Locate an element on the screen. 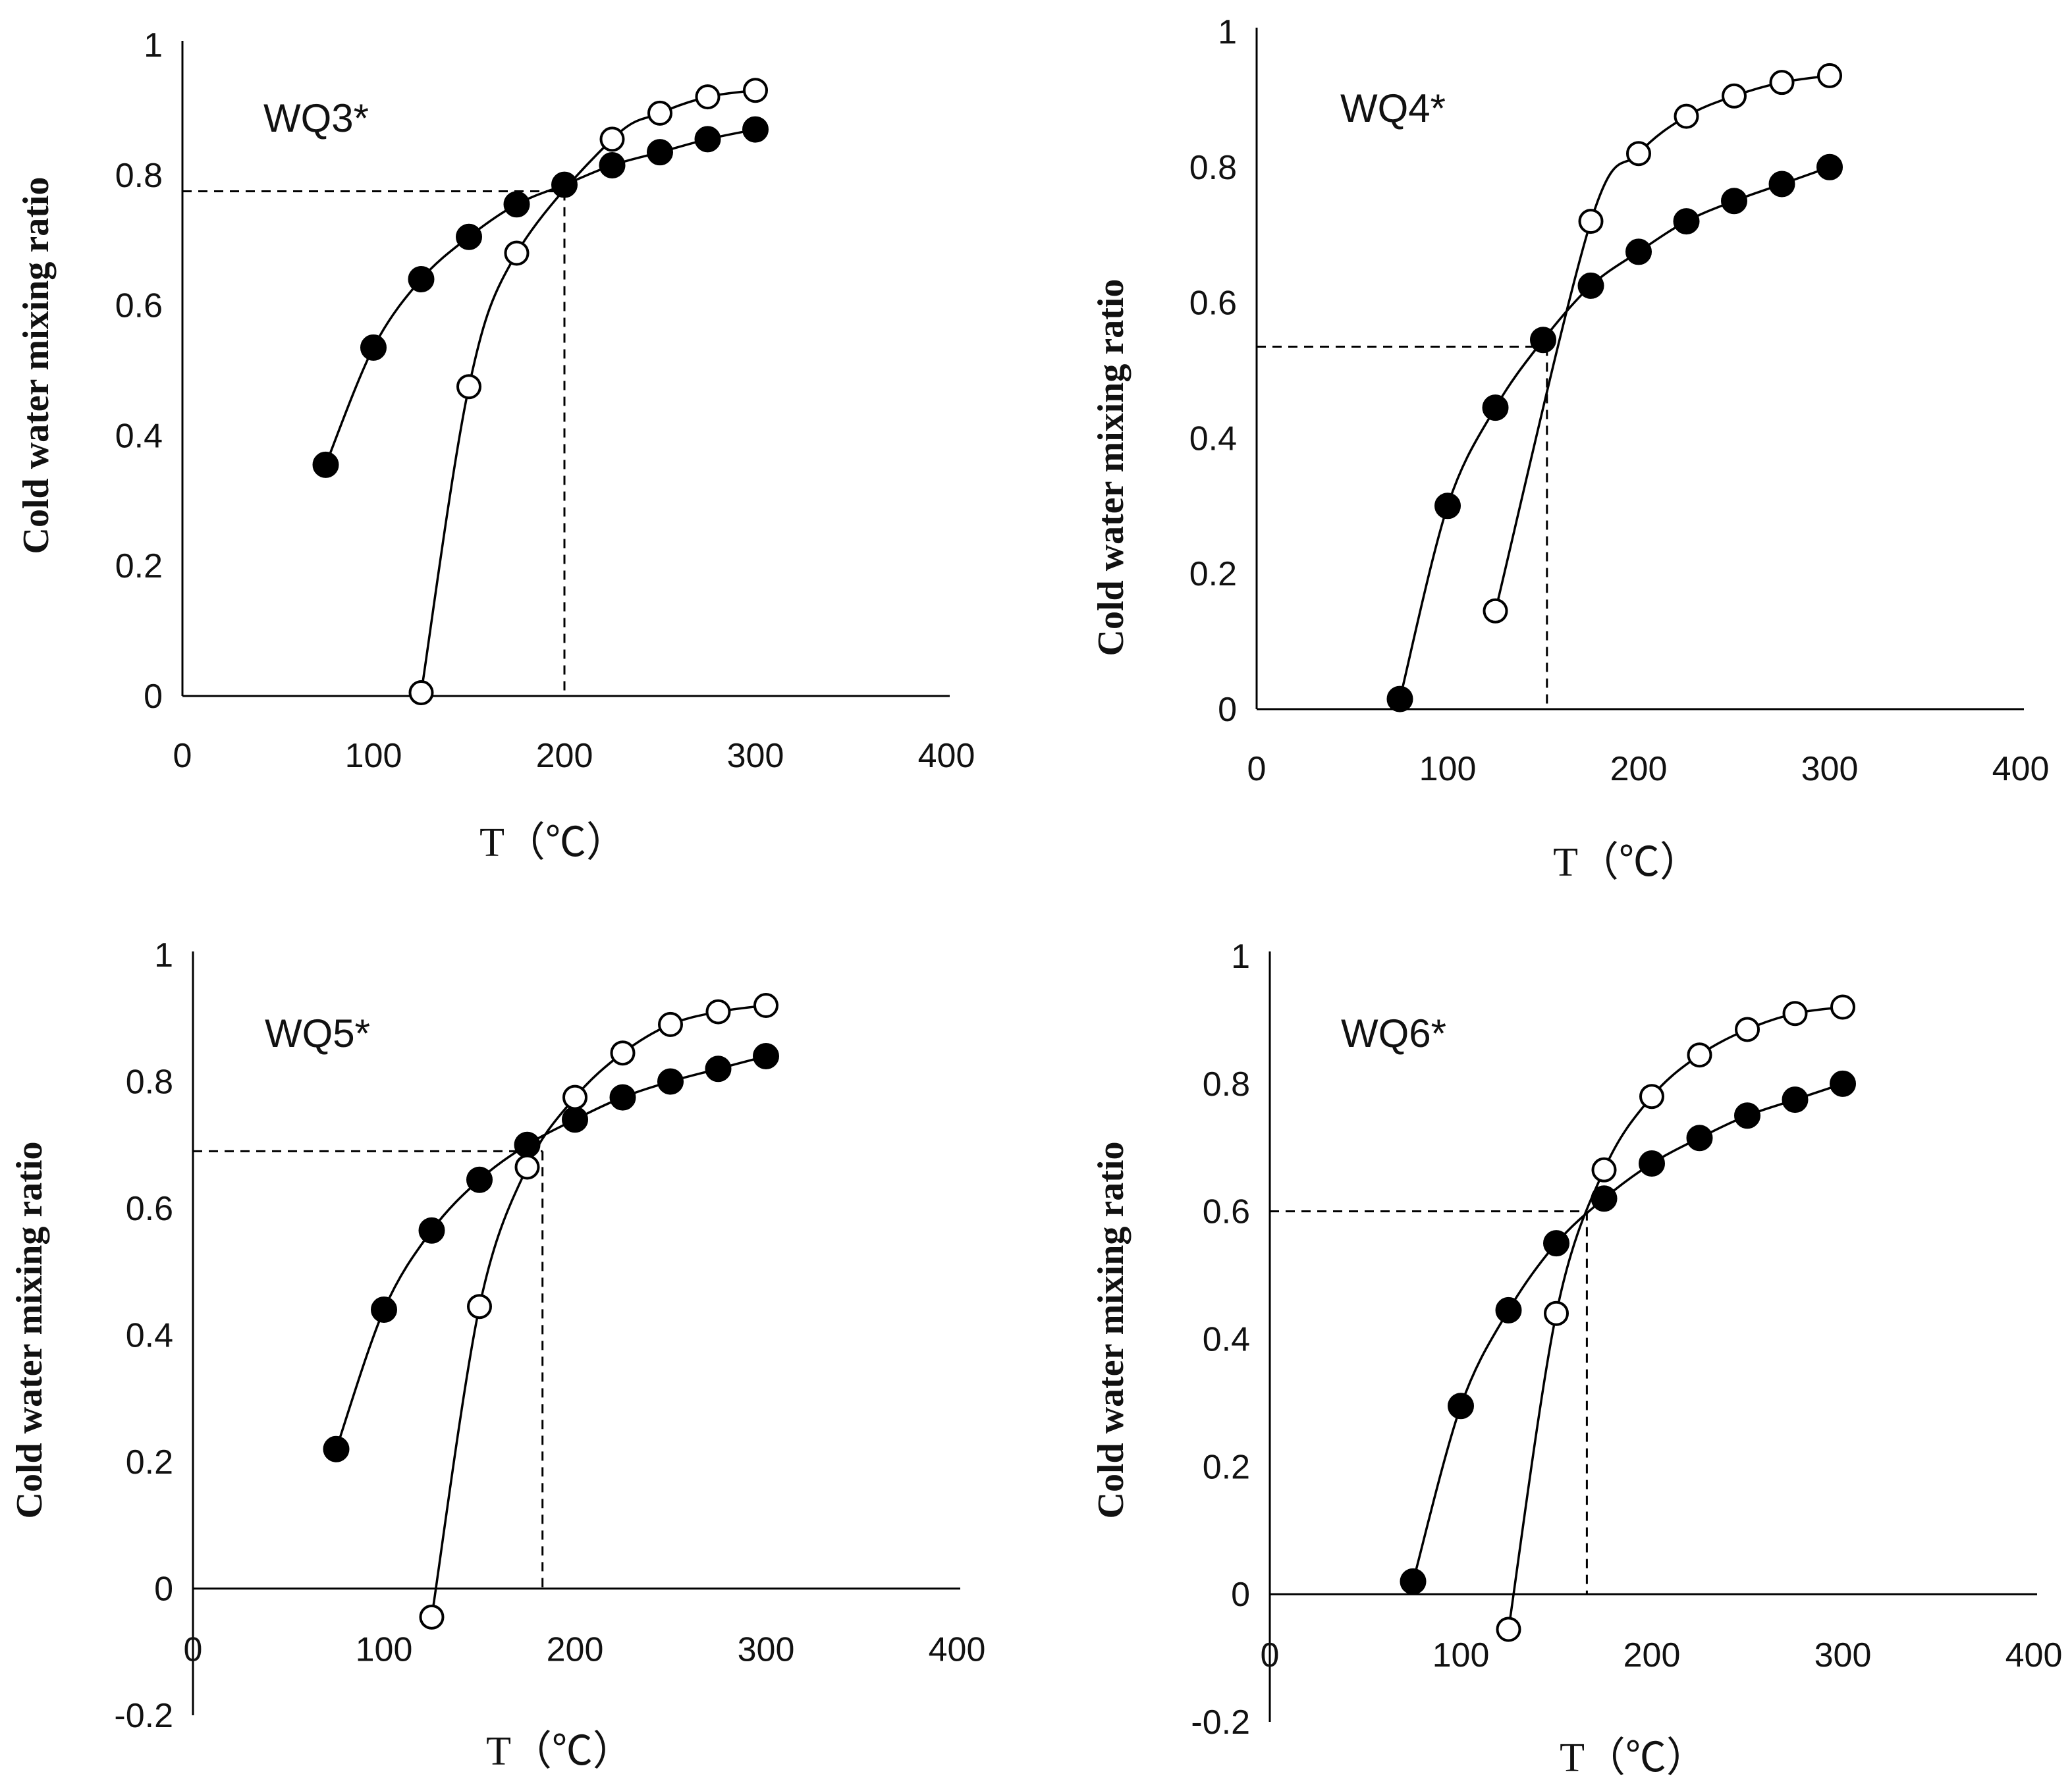 This screenshot has height=1791, width=2072. panel-title: WQ4* is located at coordinates (1393, 108).